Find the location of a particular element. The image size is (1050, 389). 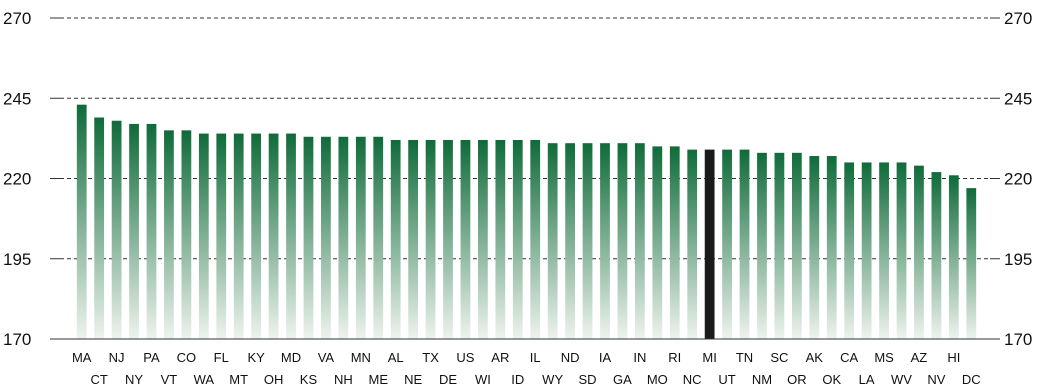

bar-nj is located at coordinates (116, 229).